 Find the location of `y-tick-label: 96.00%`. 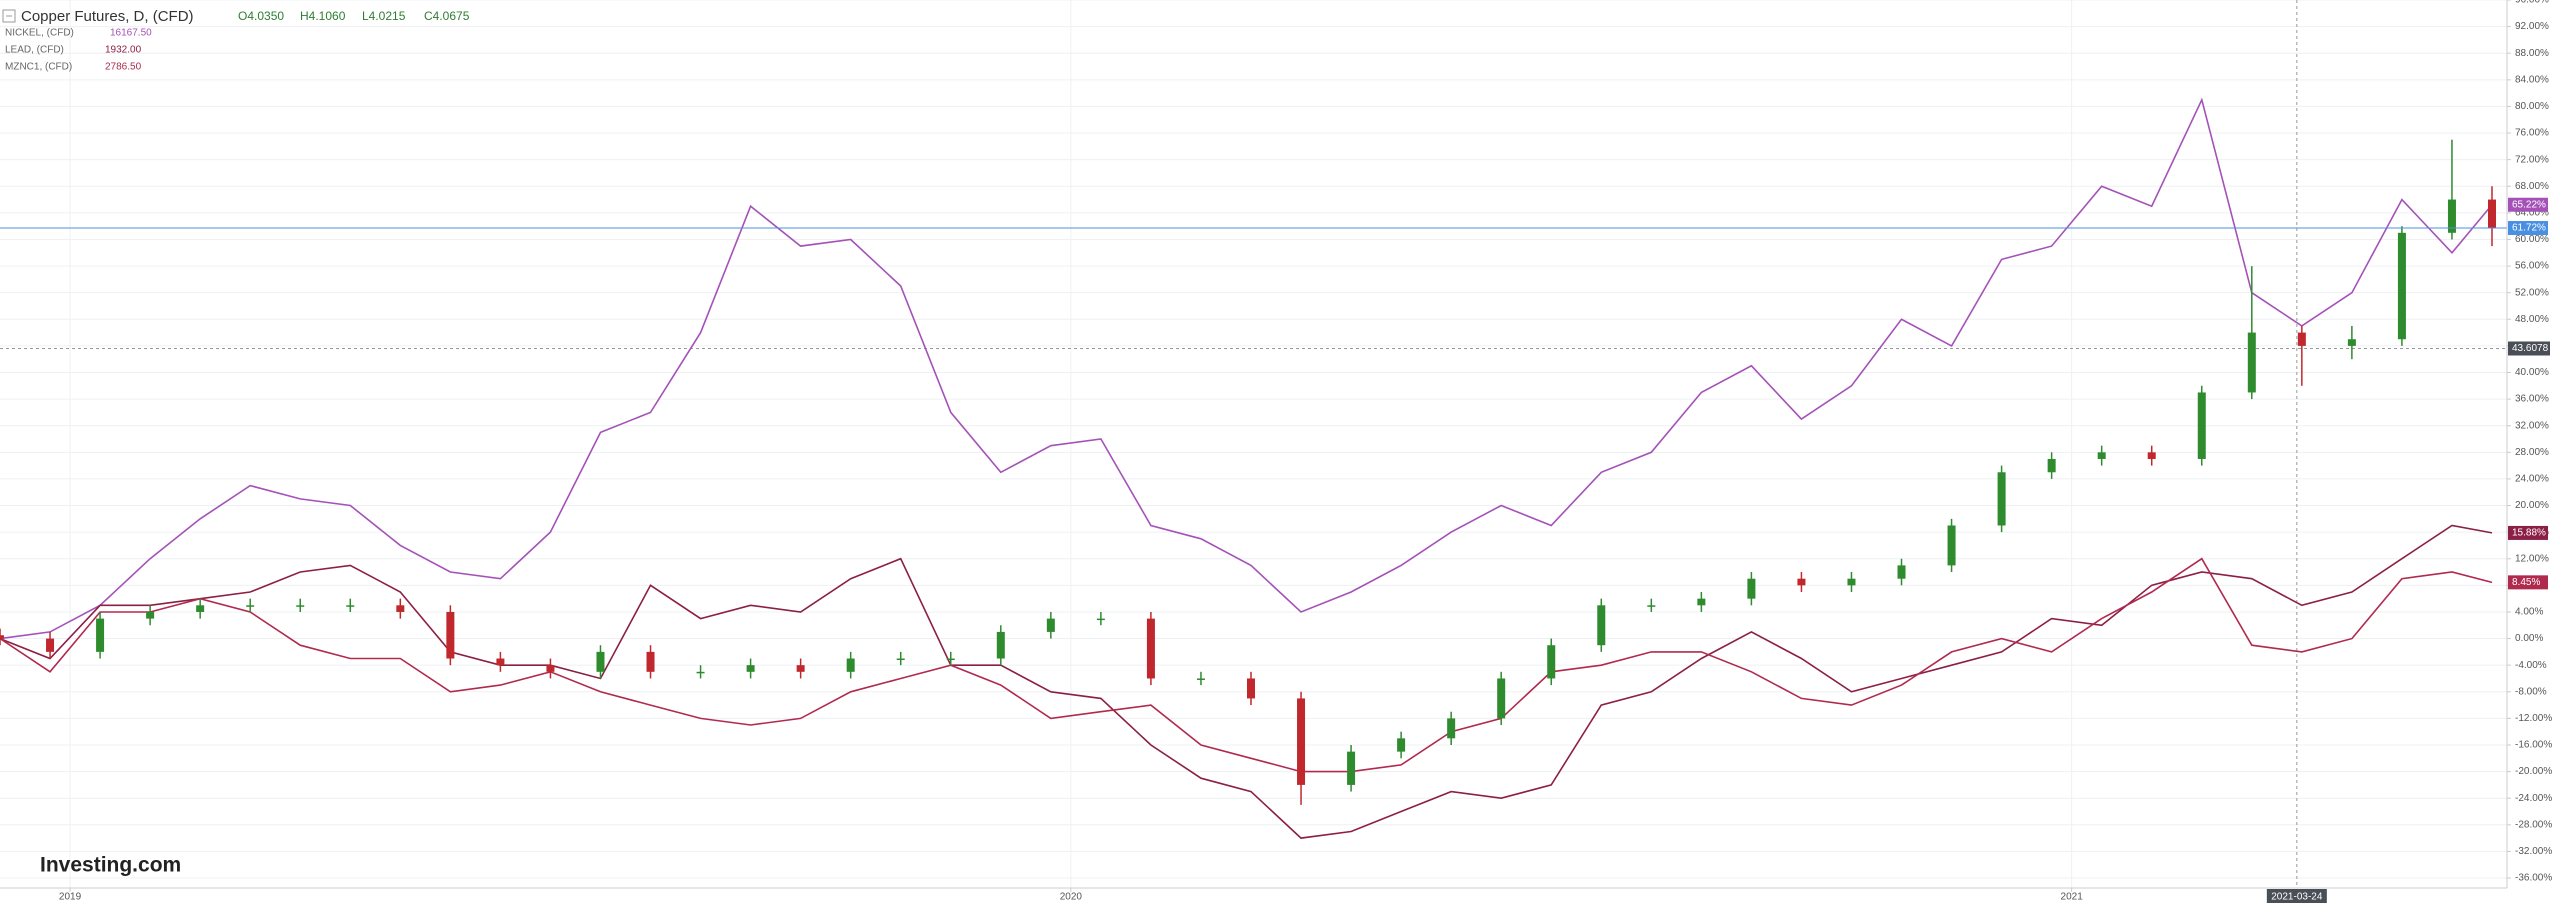

y-tick-label: 96.00% is located at coordinates (2532, 3).